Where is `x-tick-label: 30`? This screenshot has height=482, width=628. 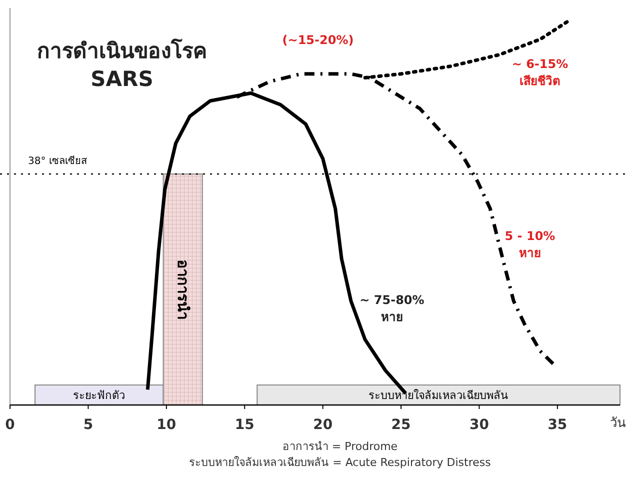 x-tick-label: 30 is located at coordinates (479, 425).